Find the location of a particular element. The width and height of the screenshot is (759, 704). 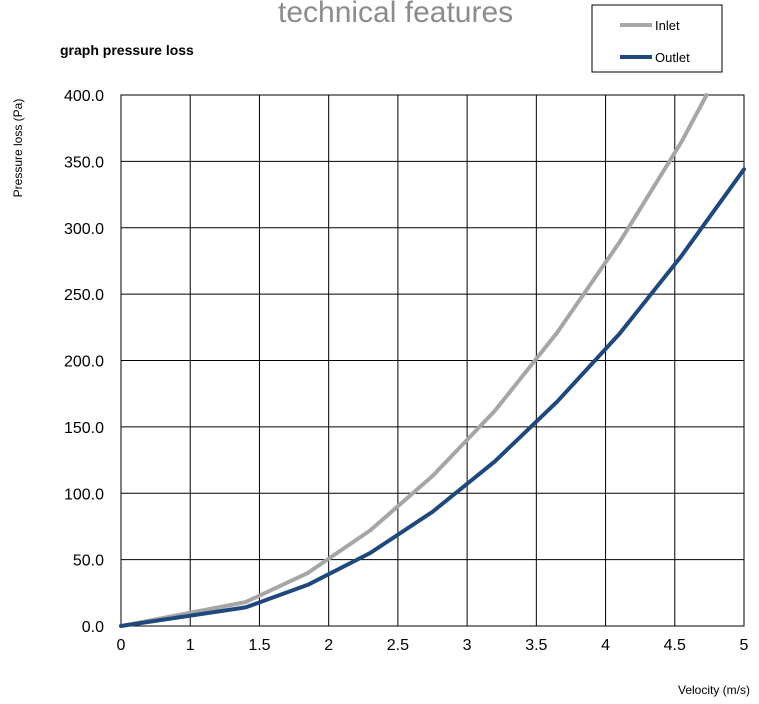

x-tick-label: 2.5 is located at coordinates (398, 645).